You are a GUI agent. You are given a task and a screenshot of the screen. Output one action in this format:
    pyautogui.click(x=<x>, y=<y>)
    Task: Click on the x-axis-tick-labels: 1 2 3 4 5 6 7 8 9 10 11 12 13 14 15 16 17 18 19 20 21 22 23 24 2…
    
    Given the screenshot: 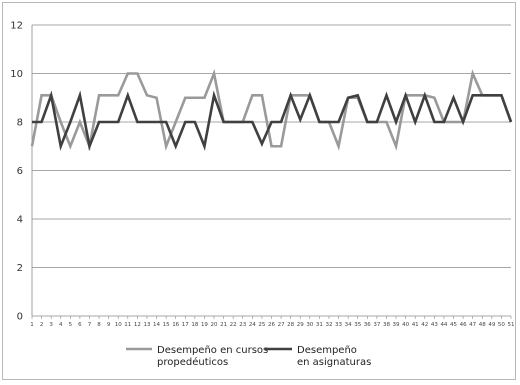 What is the action you would take?
    pyautogui.click(x=272, y=322)
    